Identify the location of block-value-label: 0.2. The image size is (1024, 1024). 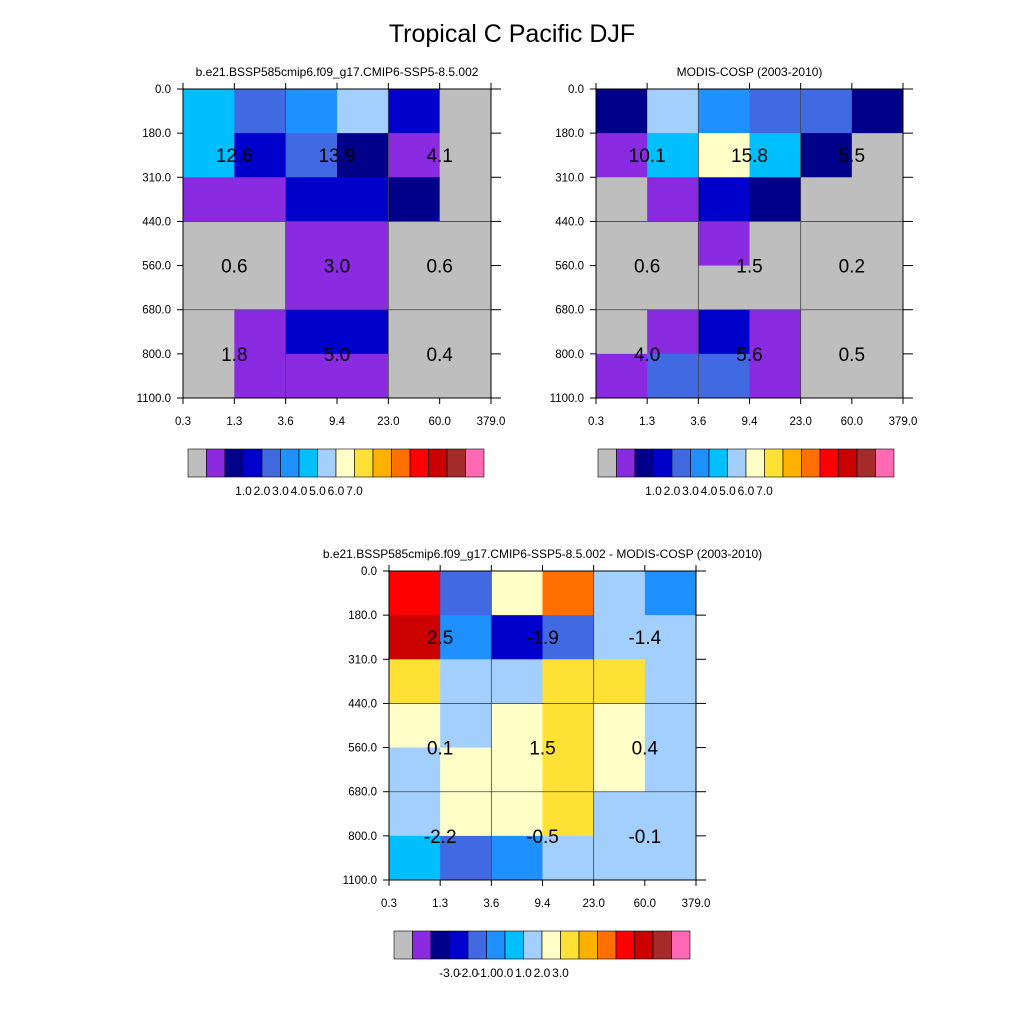
(852, 267).